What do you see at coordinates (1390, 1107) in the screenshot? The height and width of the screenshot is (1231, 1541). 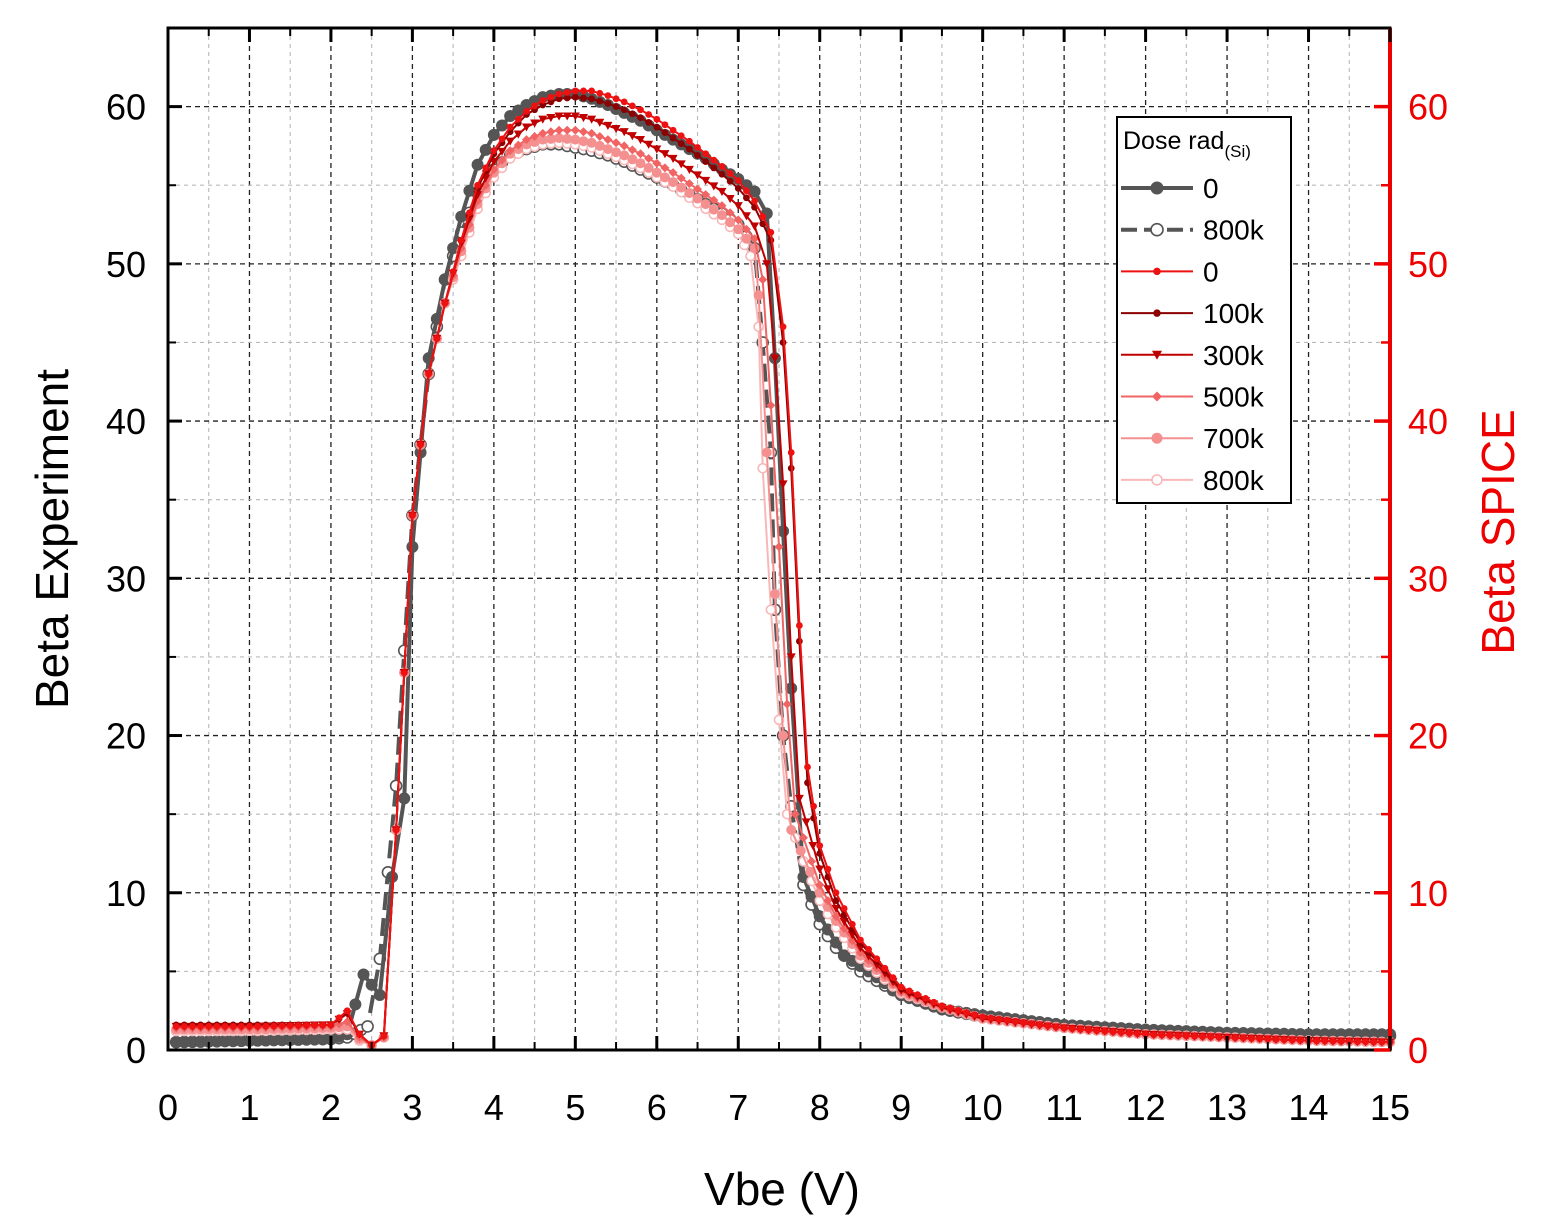 I see `x-tick-label: 15` at bounding box center [1390, 1107].